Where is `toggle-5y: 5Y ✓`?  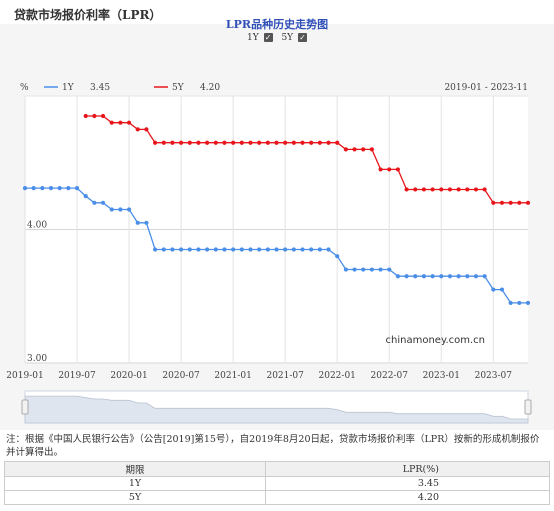 toggle-5y: 5Y ✓ is located at coordinates (294, 38).